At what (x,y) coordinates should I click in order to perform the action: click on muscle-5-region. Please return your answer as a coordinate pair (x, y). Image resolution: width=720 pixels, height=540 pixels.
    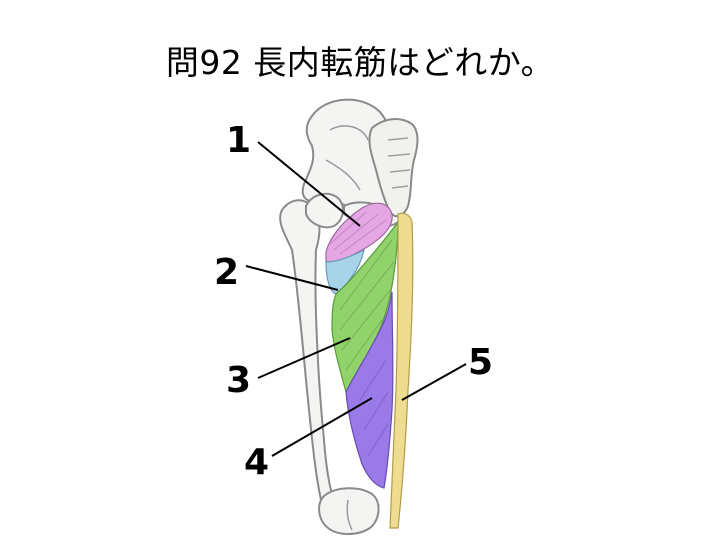
    Looking at the image, I should click on (401, 370).